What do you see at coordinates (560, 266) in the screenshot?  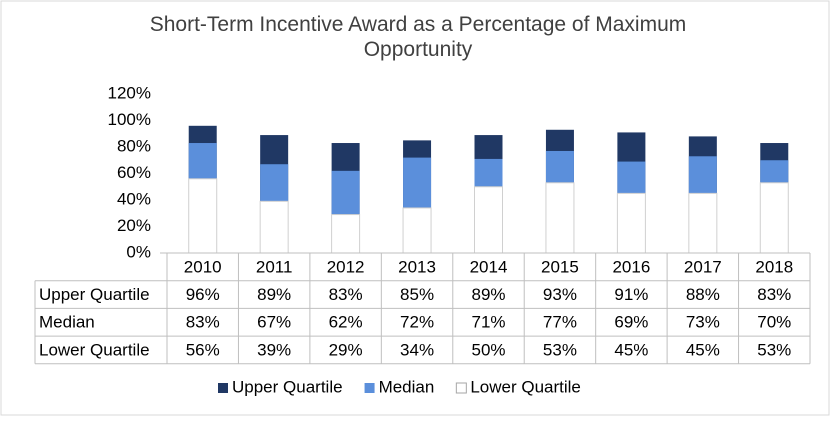 I see `x-tick-label: 2015` at bounding box center [560, 266].